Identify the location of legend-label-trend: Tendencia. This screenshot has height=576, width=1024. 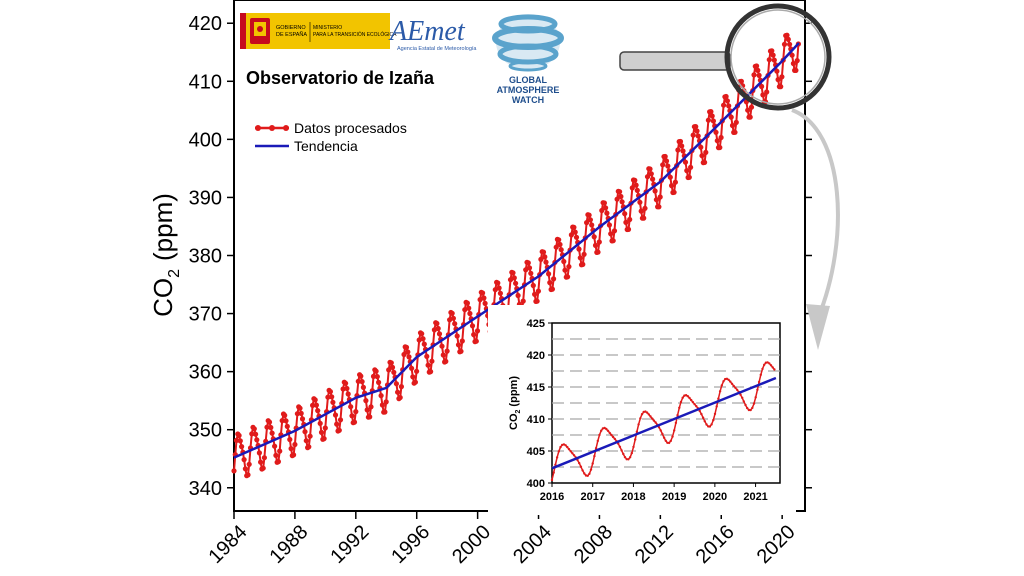
(326, 146).